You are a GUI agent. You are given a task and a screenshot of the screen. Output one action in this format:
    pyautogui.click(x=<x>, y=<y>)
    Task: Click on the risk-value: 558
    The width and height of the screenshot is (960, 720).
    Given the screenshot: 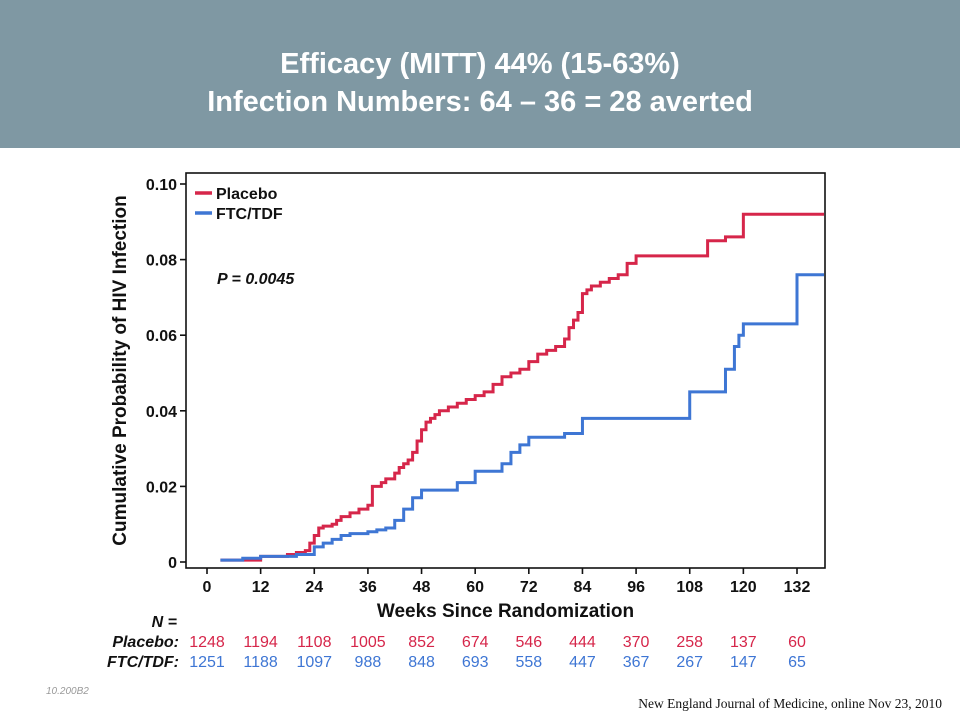 What is the action you would take?
    pyautogui.click(x=528, y=662)
    